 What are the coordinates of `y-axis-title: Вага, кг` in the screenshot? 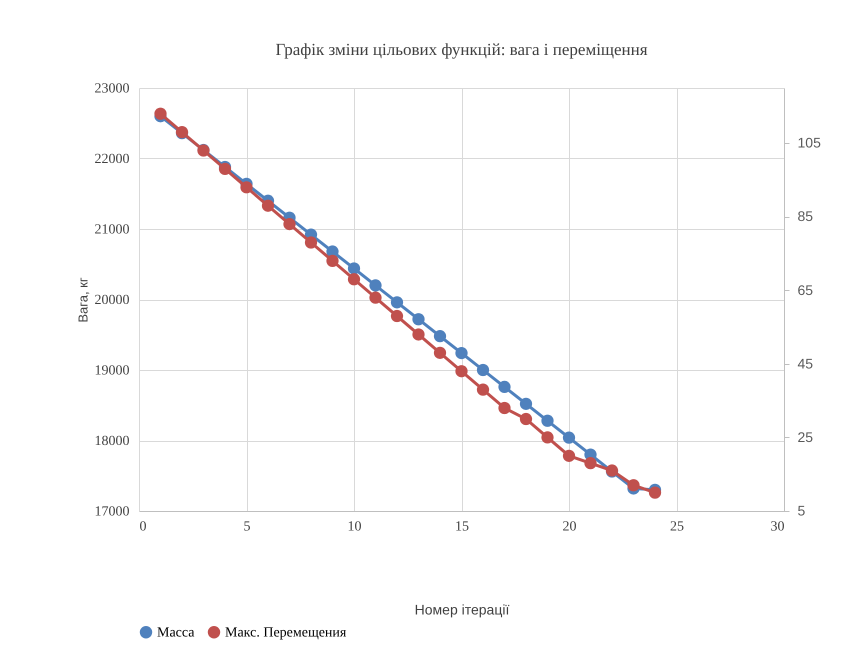 It's located at (83, 300).